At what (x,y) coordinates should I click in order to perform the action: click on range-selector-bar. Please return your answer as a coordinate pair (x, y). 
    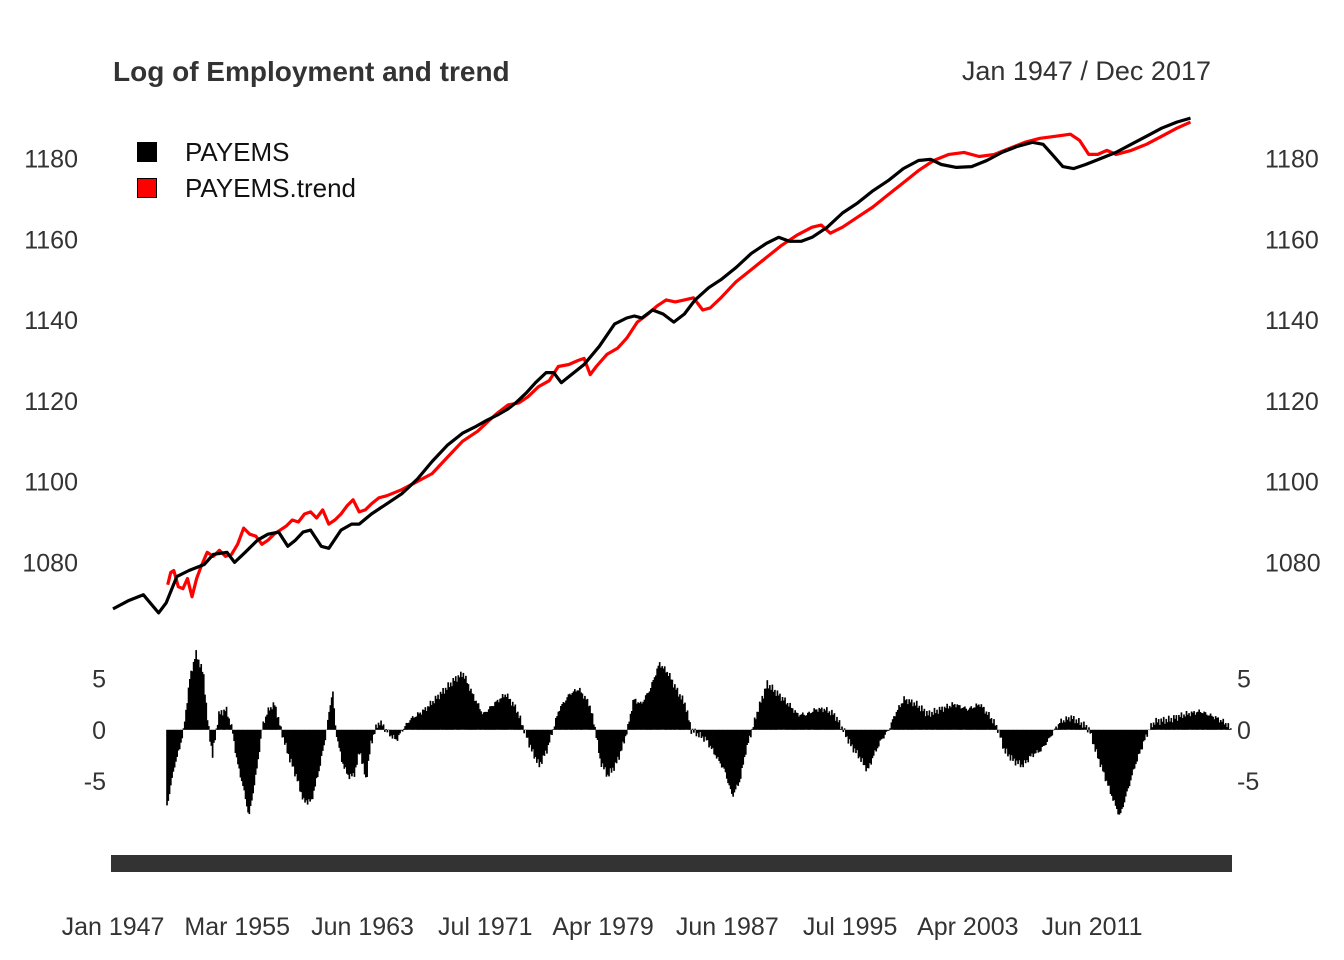
    Looking at the image, I should click on (671, 863).